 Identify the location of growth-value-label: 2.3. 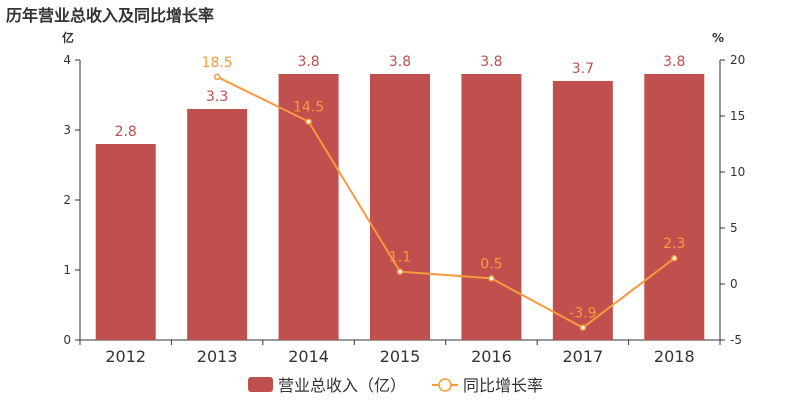
(674, 244).